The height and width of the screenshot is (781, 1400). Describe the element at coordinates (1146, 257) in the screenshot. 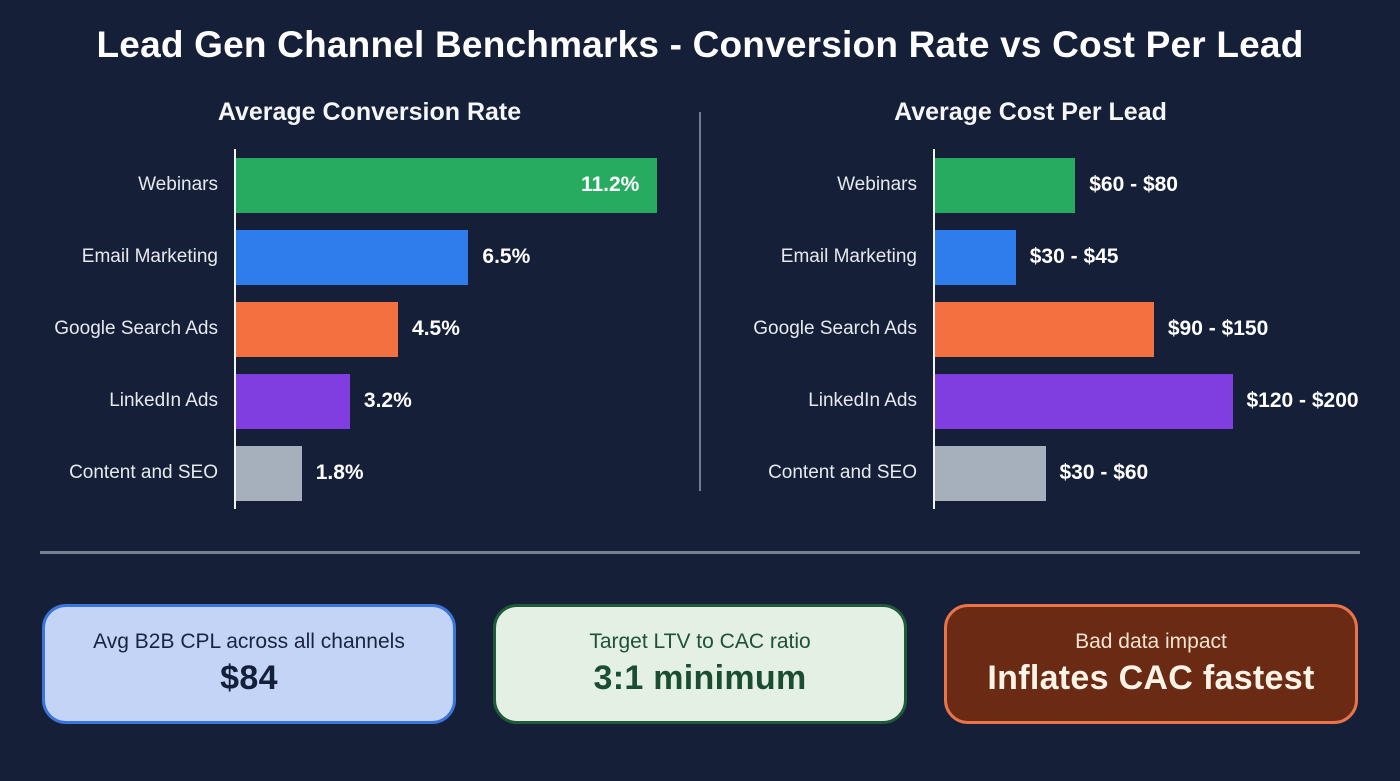

I see `bar-track: $30 - $45` at that location.